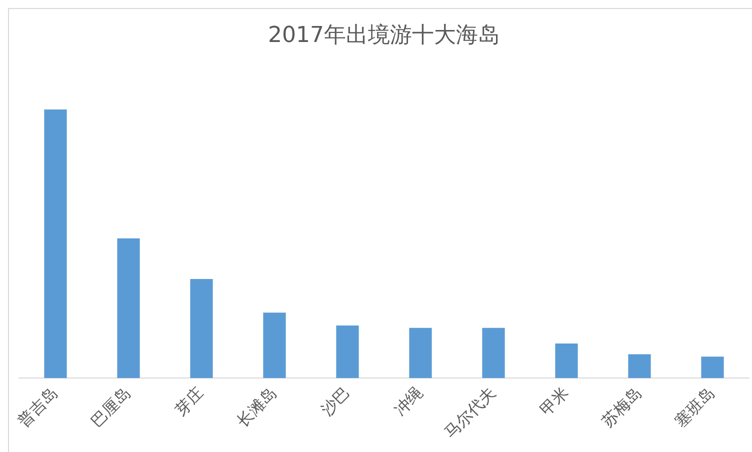  What do you see at coordinates (38, 407) in the screenshot?
I see `x-tick-label: 普吉岛` at bounding box center [38, 407].